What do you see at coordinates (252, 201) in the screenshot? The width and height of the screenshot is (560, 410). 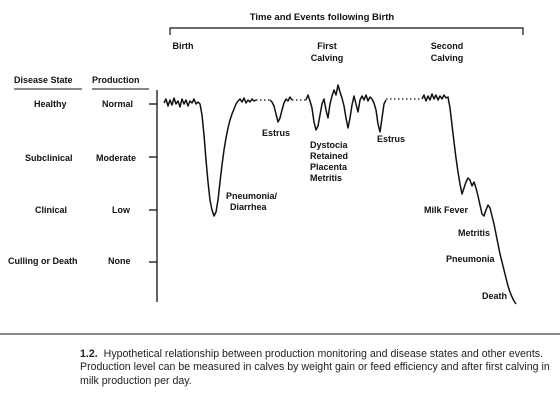 I see `event-pneumonia-diarrhea: Pneumonia/Diarrhea` at bounding box center [252, 201].